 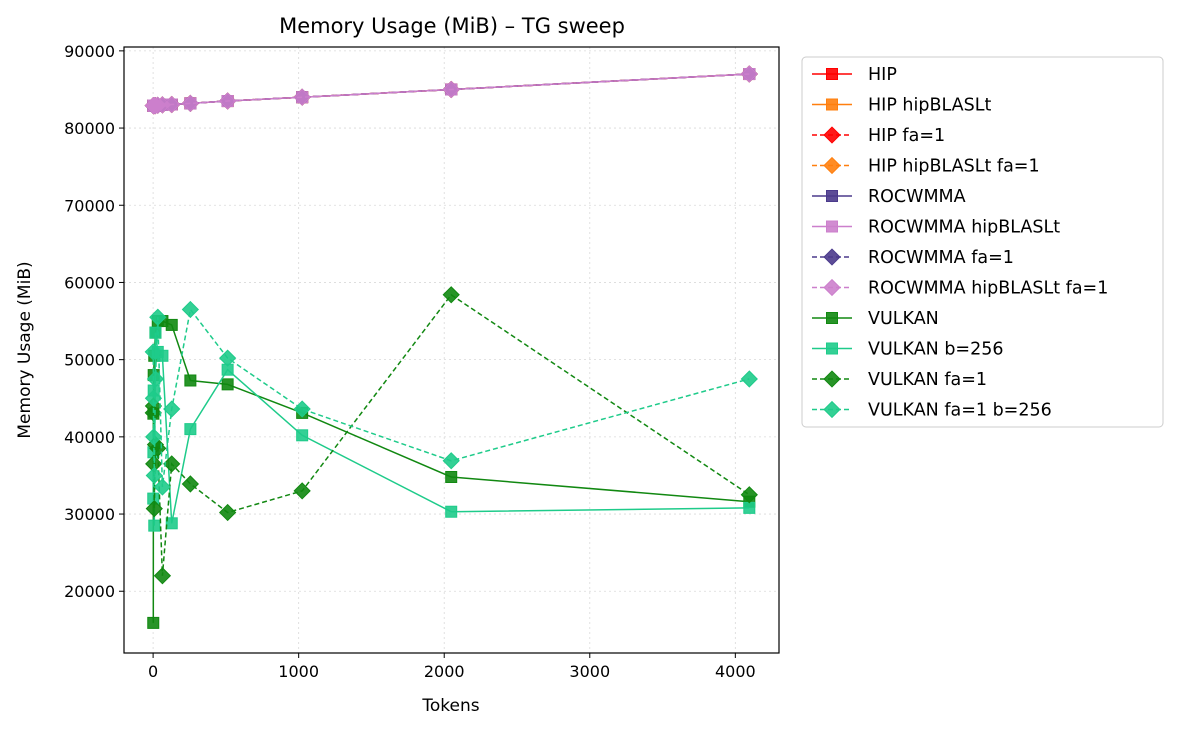 I want to click on legend-label: ROCWMMA fa=1, so click(x=941, y=258).